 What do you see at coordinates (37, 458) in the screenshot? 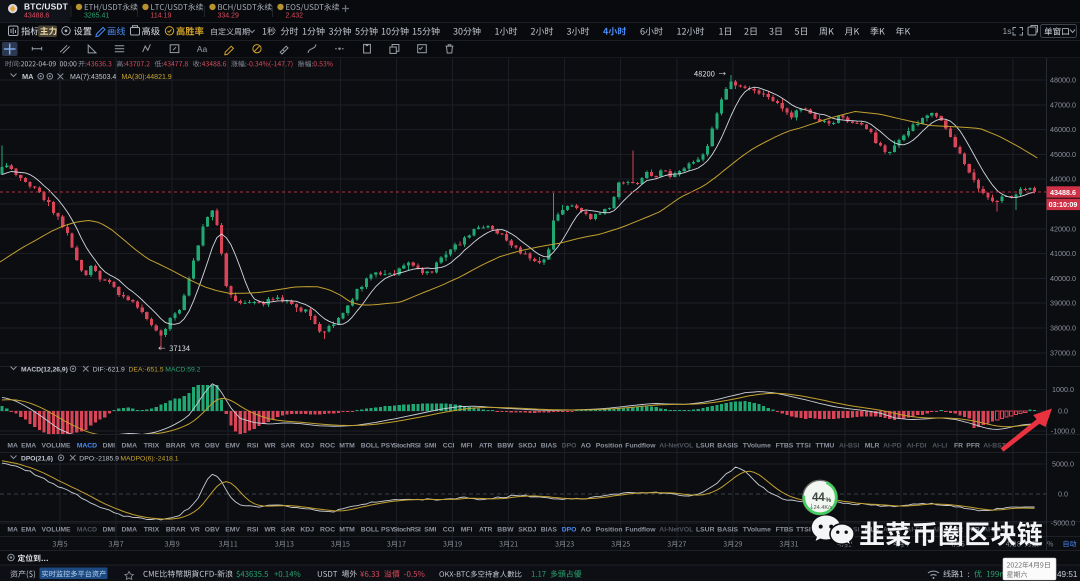
I see `svg-text: DPO(21,6)` at bounding box center [37, 458].